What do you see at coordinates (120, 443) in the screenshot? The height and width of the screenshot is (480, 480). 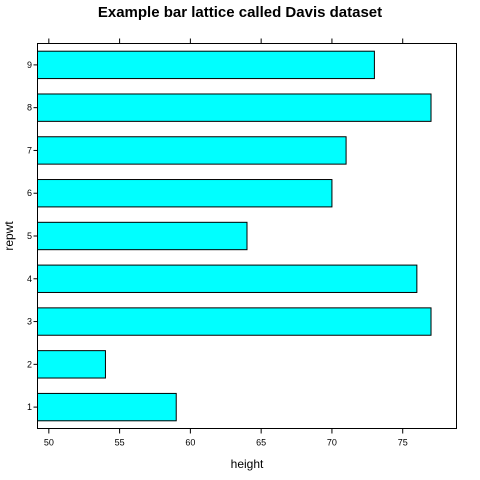 I see `x-tick-label: 55` at bounding box center [120, 443].